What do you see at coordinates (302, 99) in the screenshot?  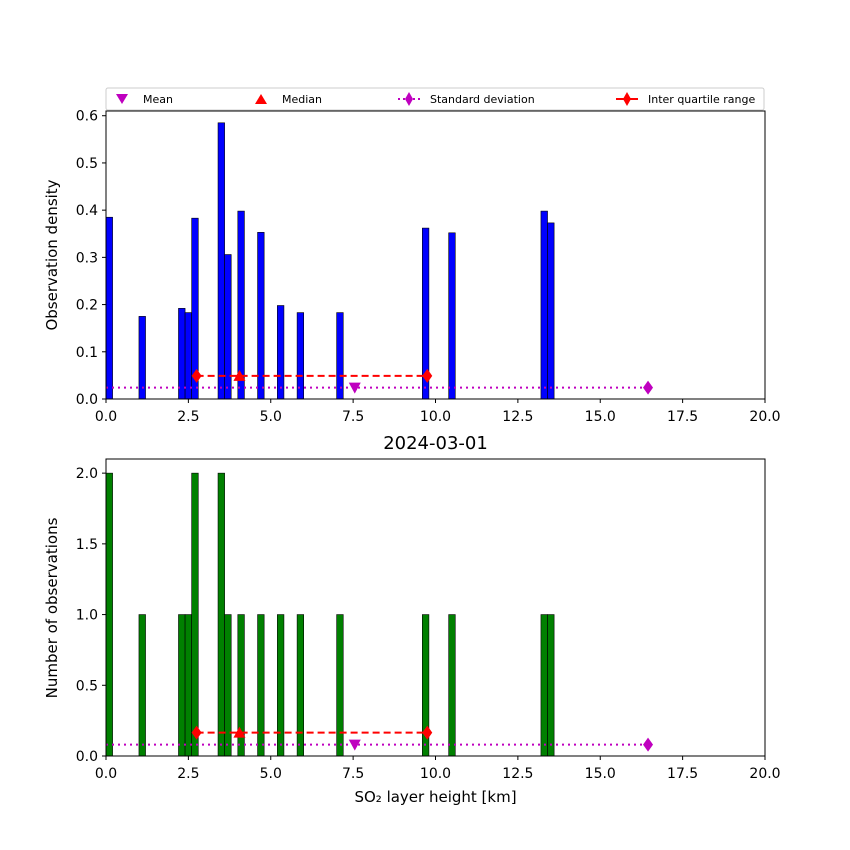 I see `legend-label-median: Median` at bounding box center [302, 99].